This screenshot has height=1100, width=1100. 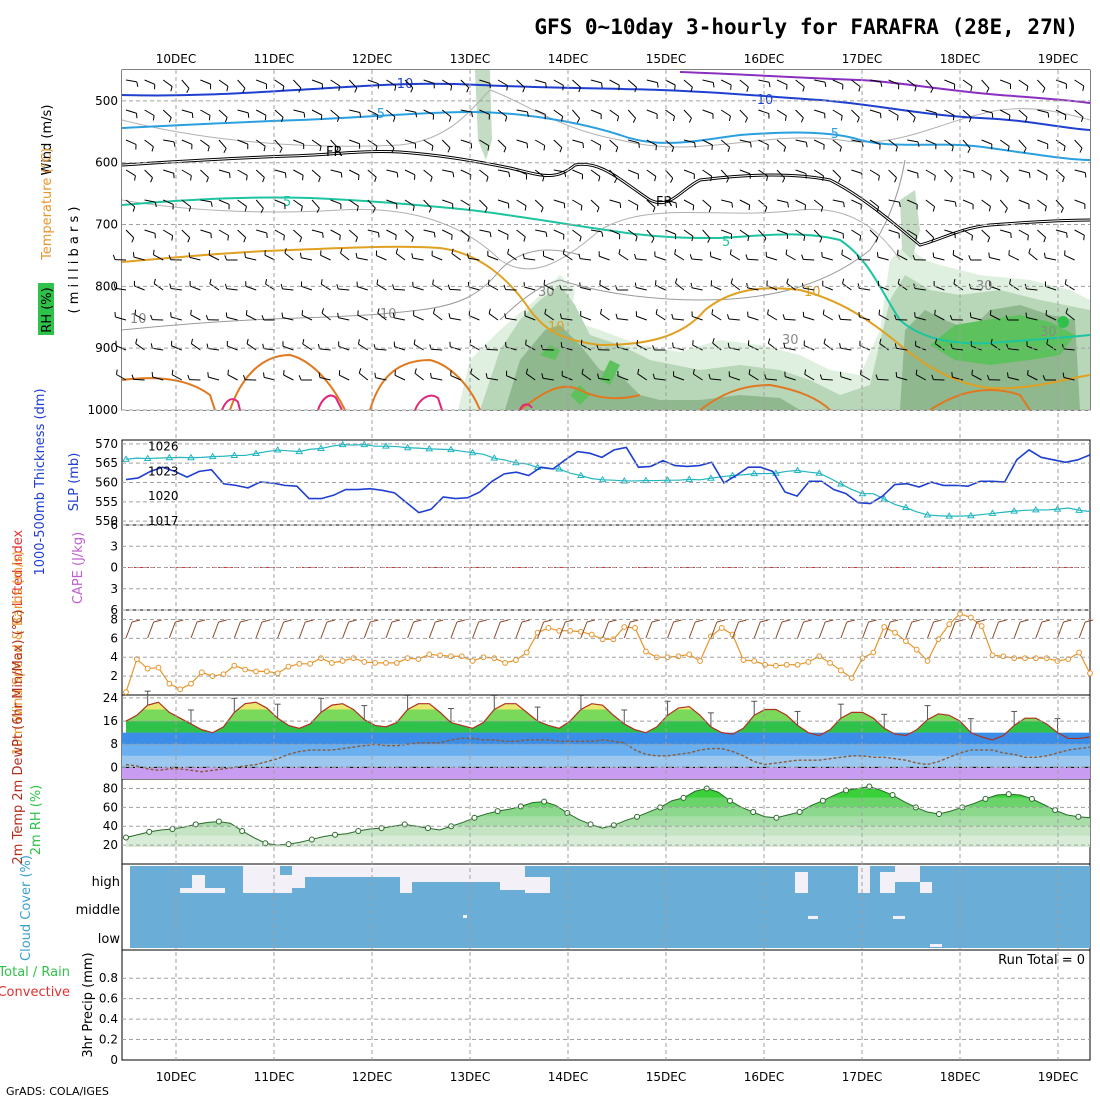 What do you see at coordinates (108, 999) in the screenshot?
I see `ytick-precip-0.6: 0.6` at bounding box center [108, 999].